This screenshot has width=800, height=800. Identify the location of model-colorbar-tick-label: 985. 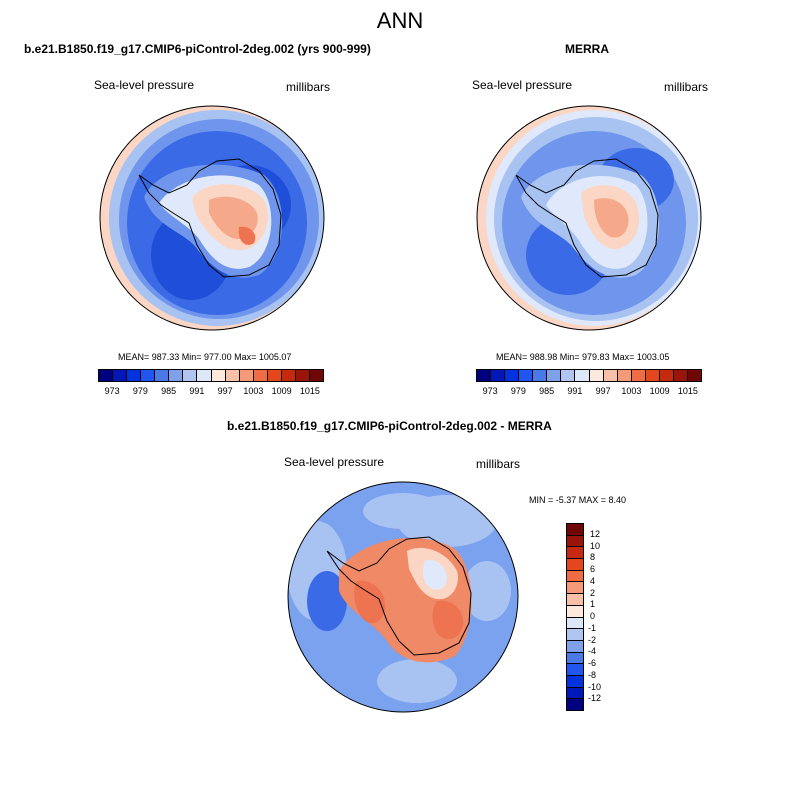
(169, 391).